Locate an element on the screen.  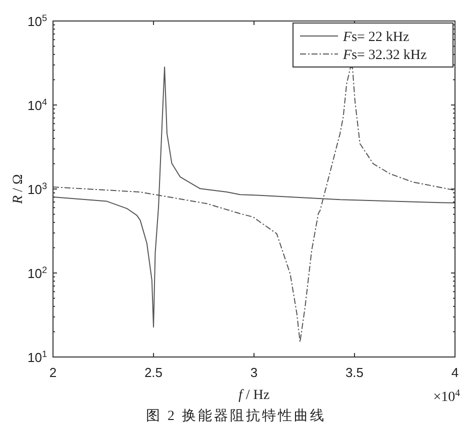
y-tick-label: 10$^{2}$ is located at coordinates (37, 273).